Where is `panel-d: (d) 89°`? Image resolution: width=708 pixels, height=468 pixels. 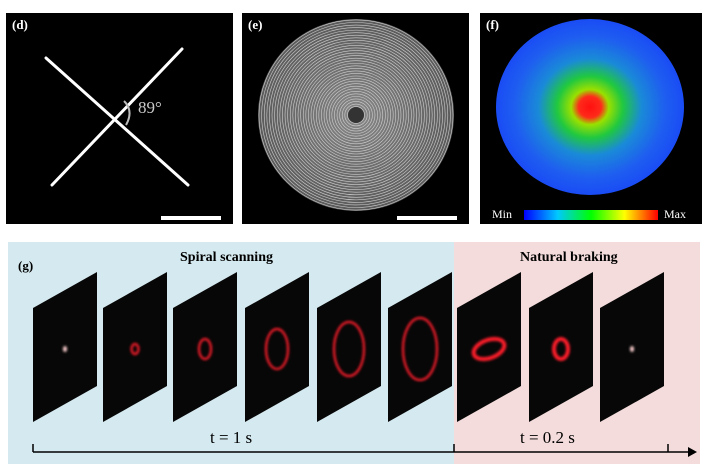
panel-d: (d) 89° is located at coordinates (119, 118).